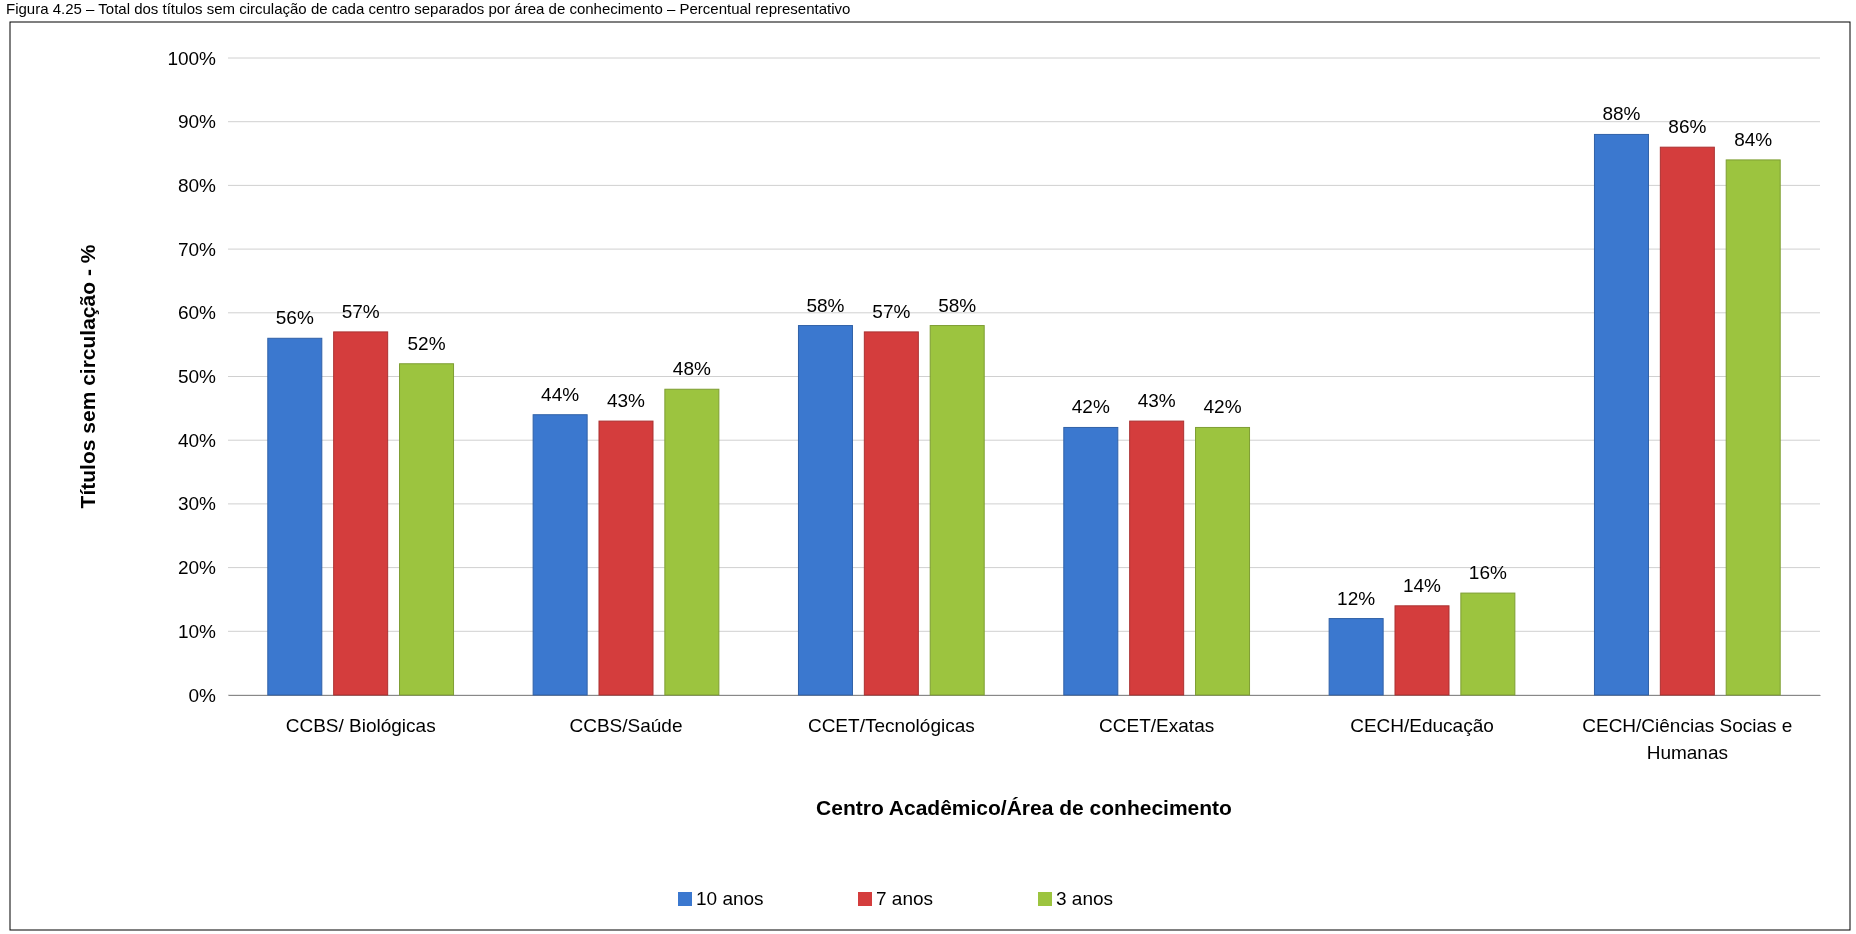  I want to click on data-label: 86%, so click(1687, 127).